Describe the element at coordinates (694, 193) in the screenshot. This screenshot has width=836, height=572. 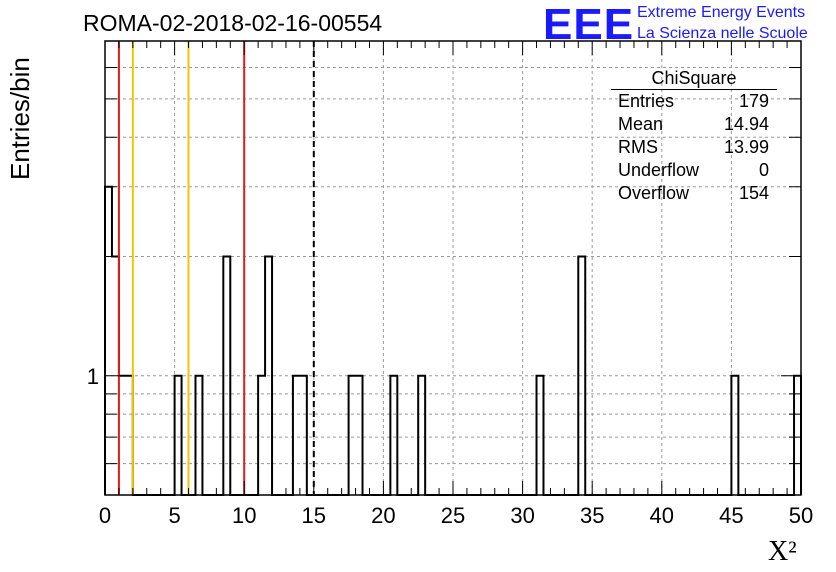
I see `stats-row: Overflow 154` at that location.